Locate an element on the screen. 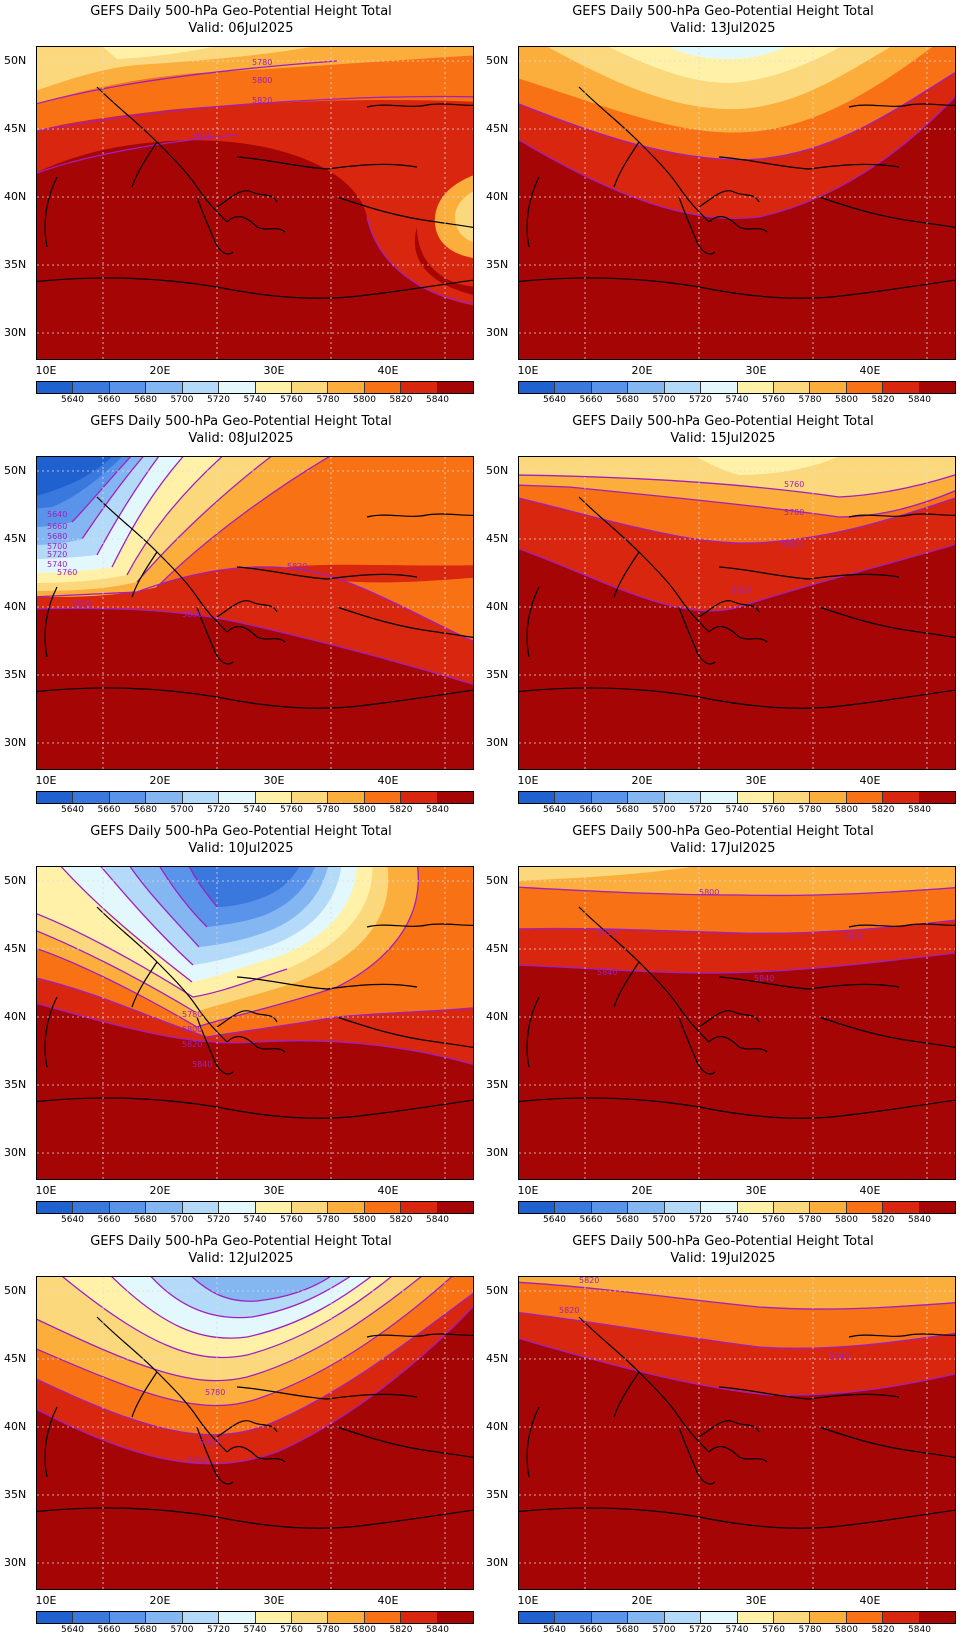  colorbar-label: 5660 is located at coordinates (109, 400).